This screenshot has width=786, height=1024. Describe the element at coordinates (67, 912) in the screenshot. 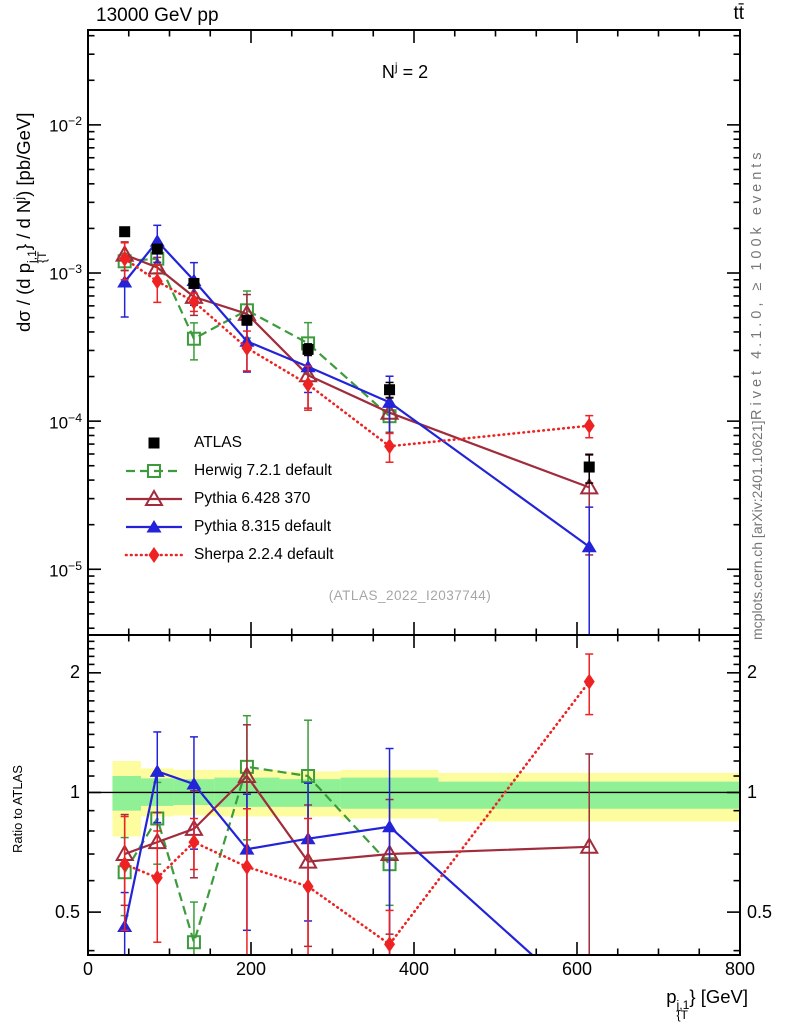

I see `ratio-tick-05-left: 0.5` at that location.